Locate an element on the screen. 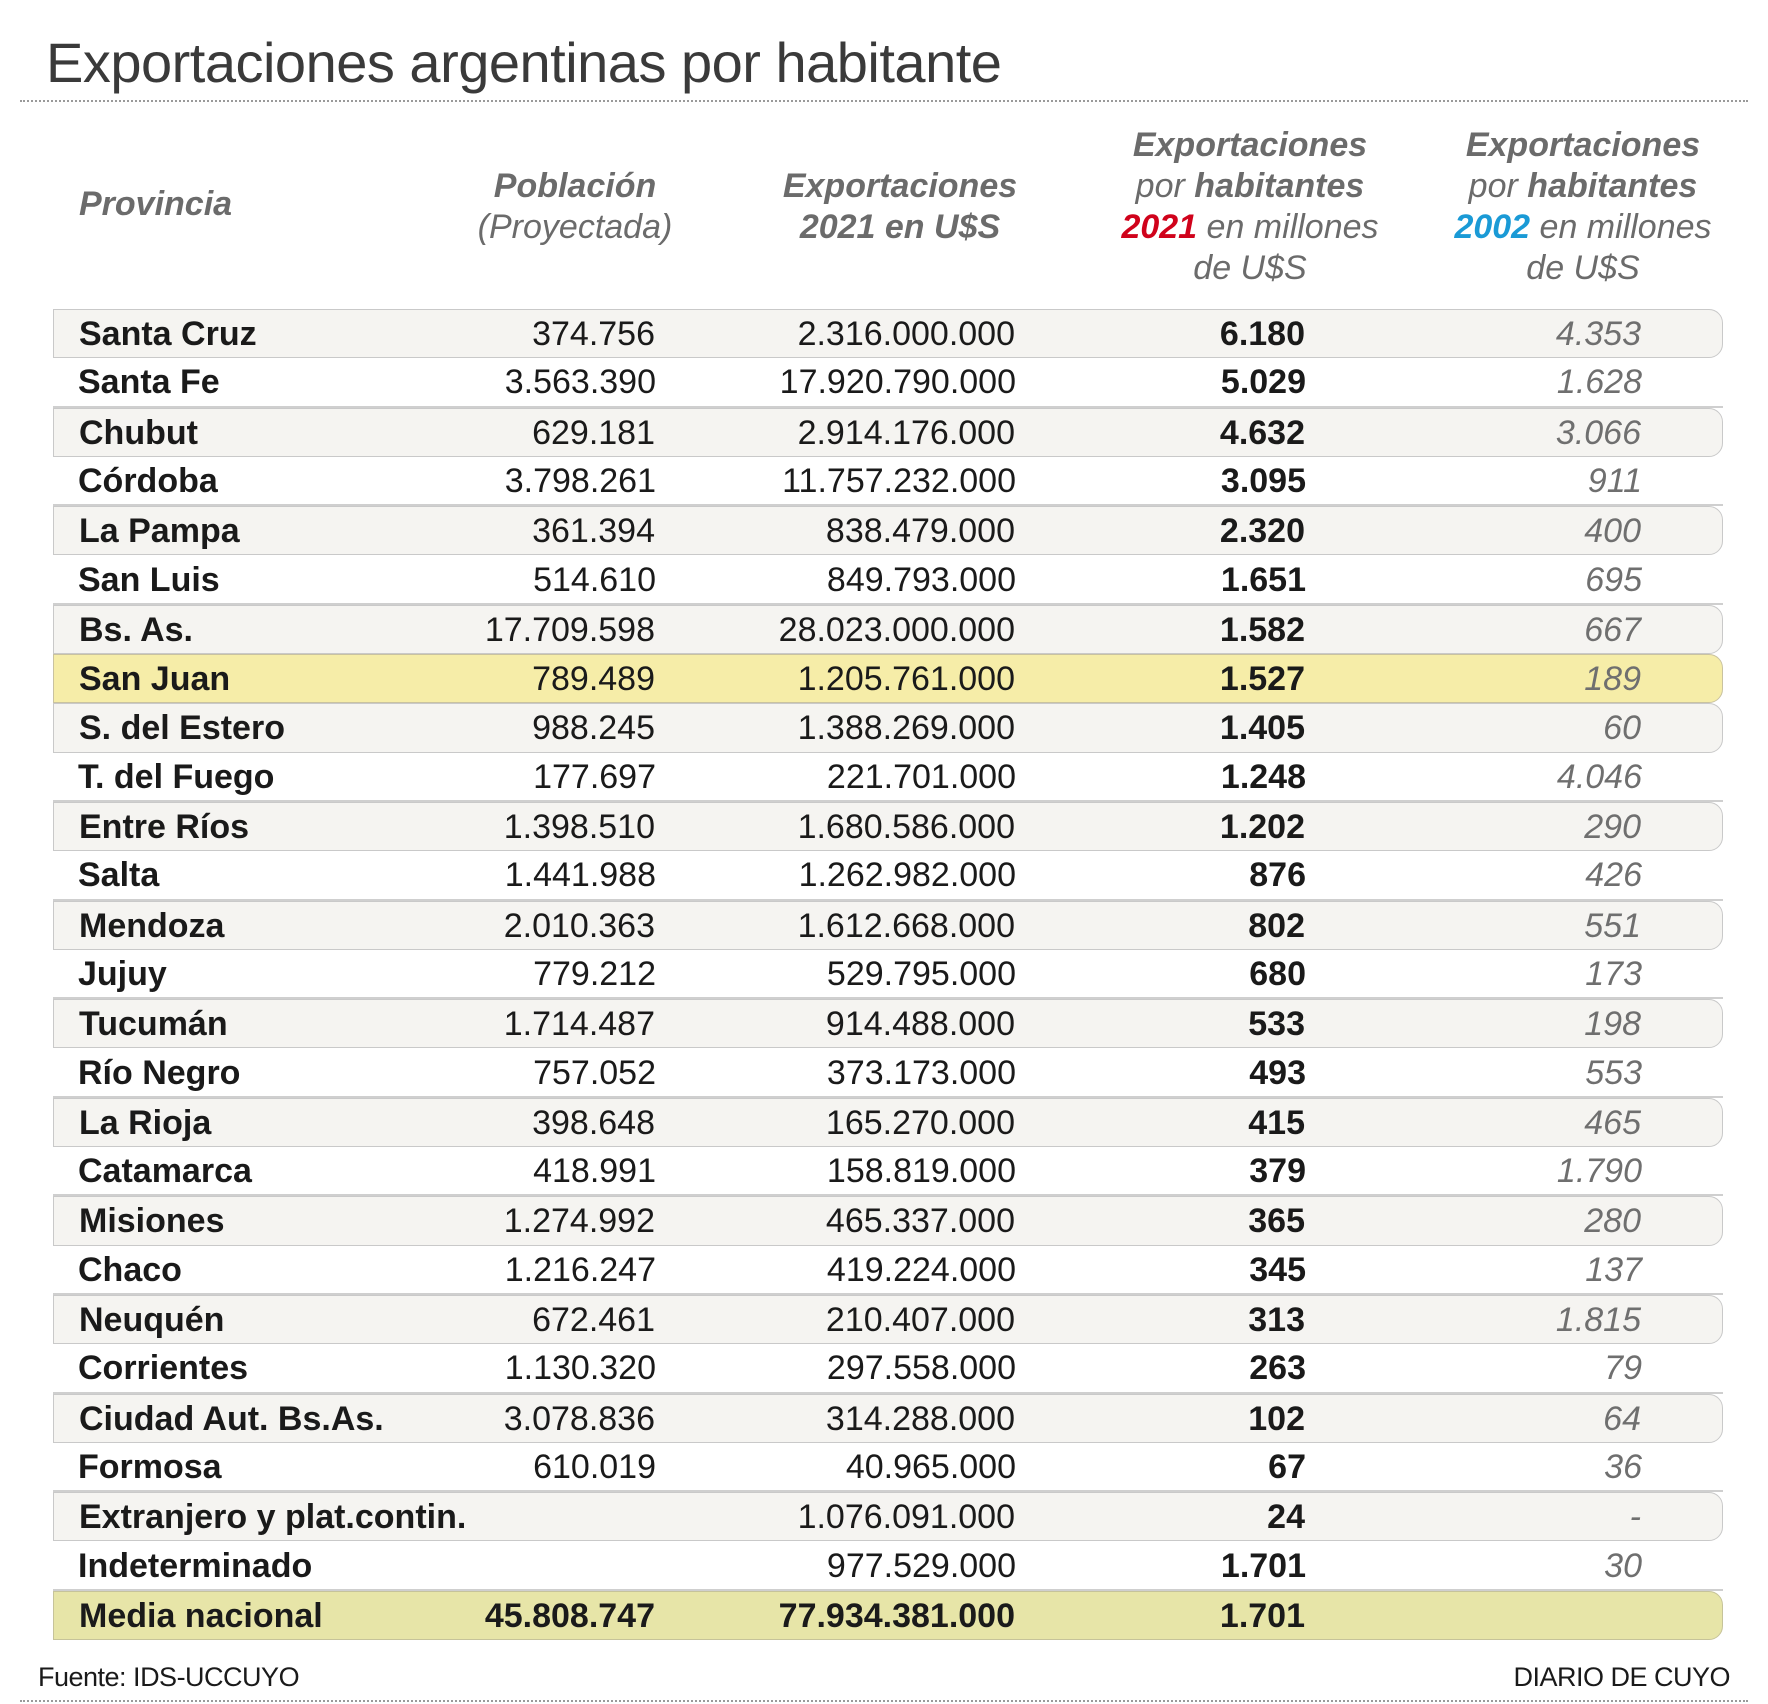 The image size is (1768, 1704). cell-provincia: Formosa is located at coordinates (150, 1466).